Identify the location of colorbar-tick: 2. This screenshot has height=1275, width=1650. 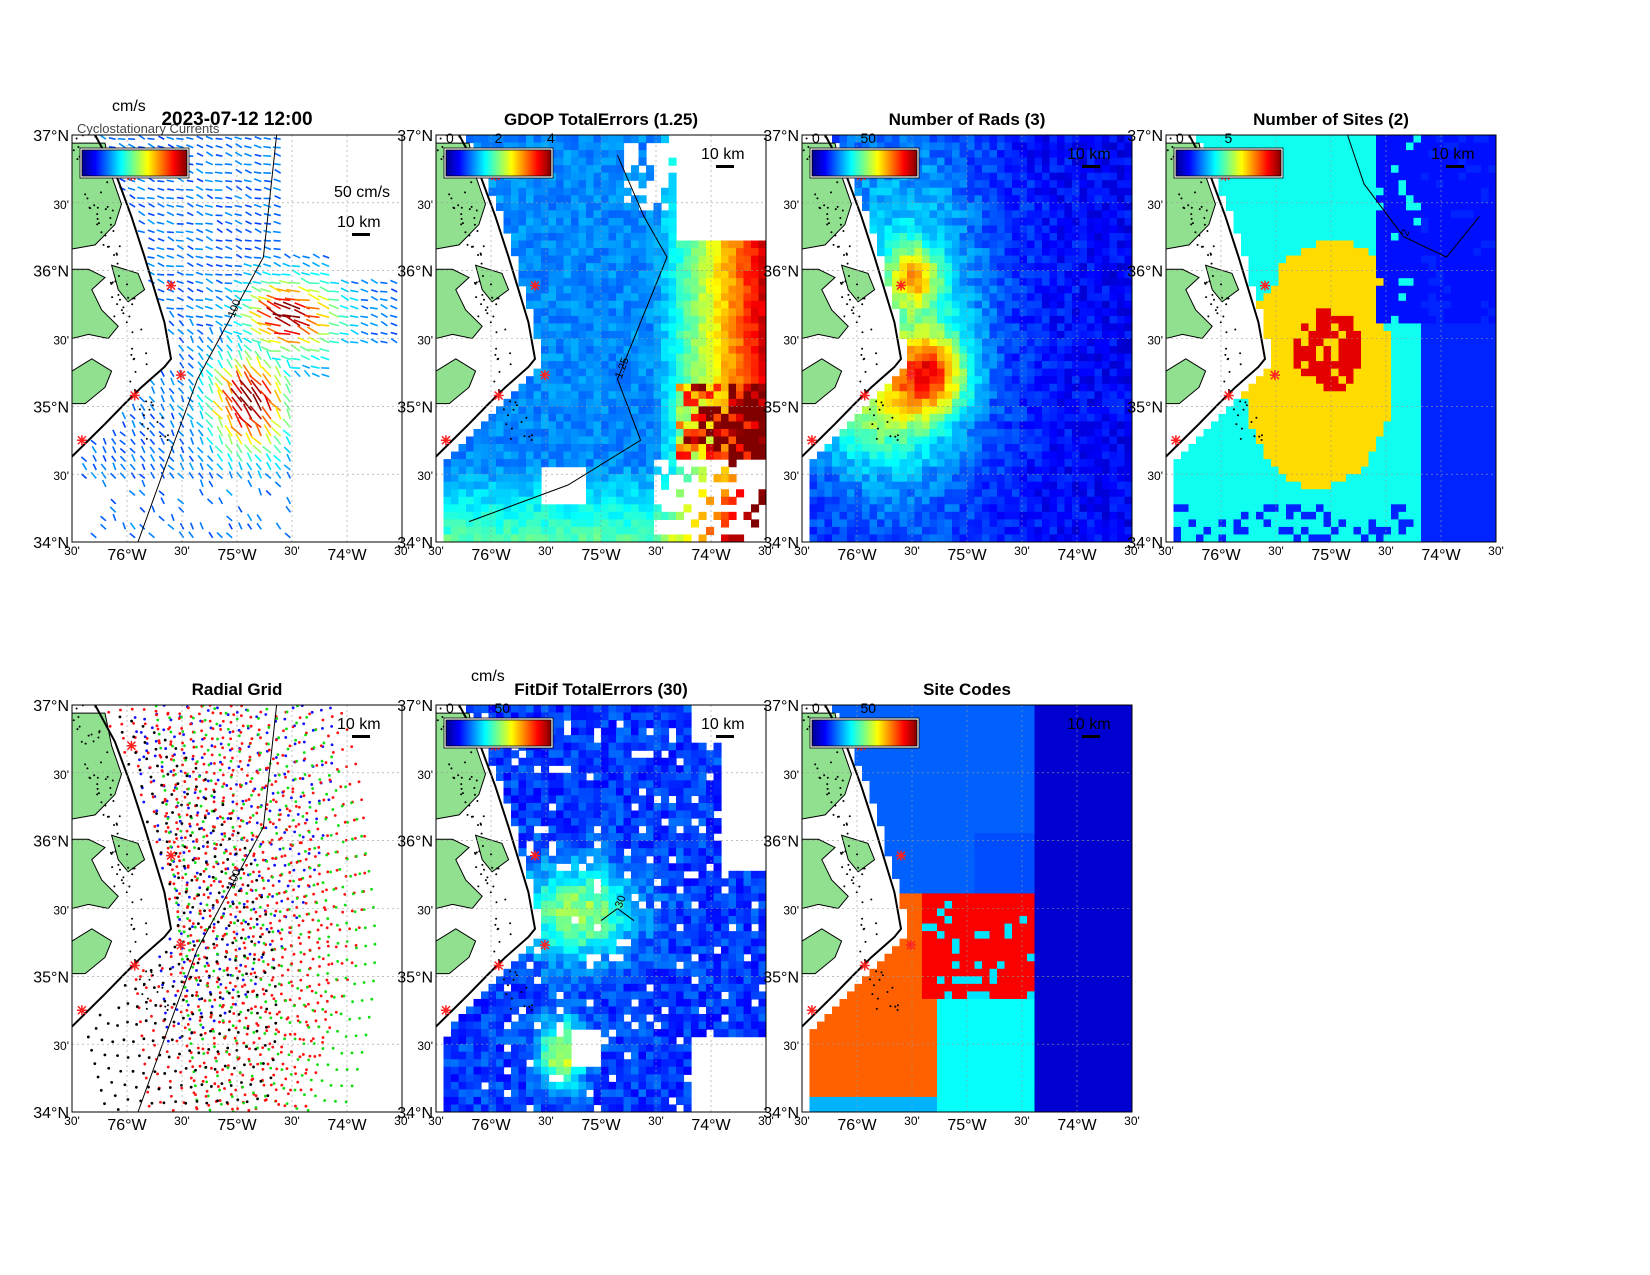
(499, 138).